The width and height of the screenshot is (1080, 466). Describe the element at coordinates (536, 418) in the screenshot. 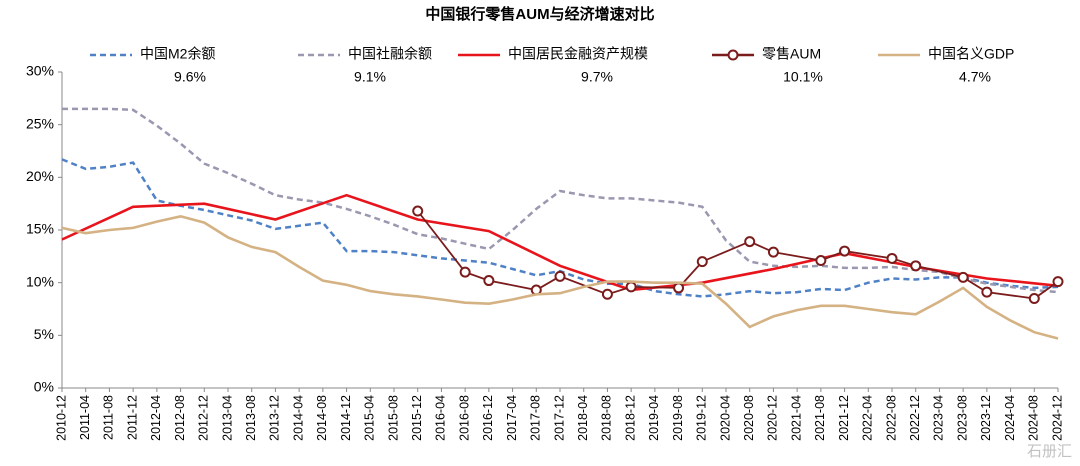

I see `x-tick-label: 2017-08` at that location.